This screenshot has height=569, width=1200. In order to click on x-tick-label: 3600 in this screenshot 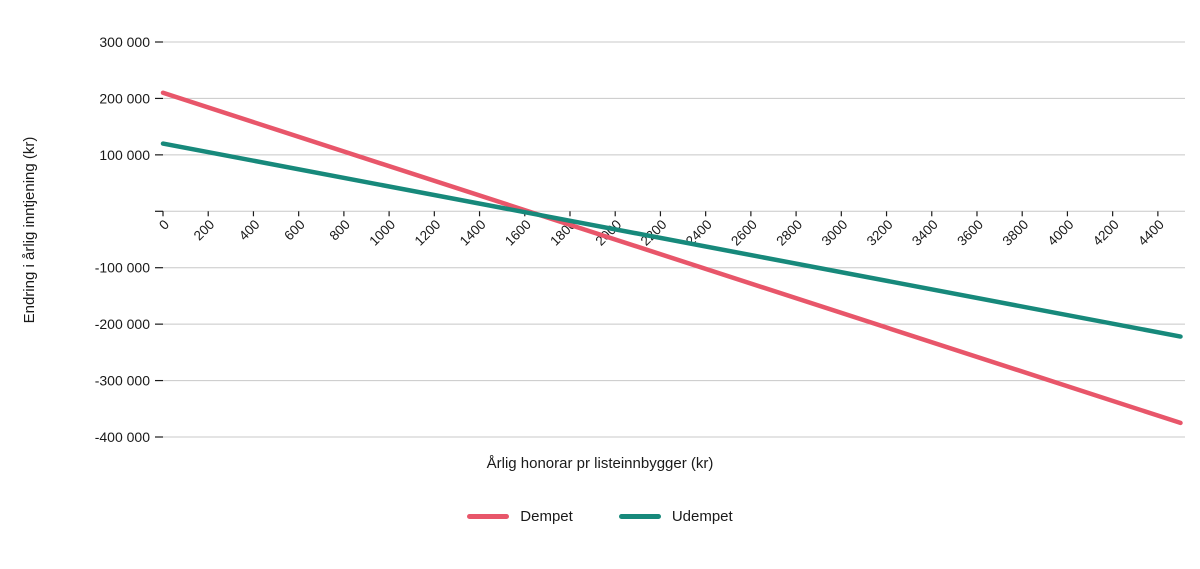, I will do `click(970, 233)`.